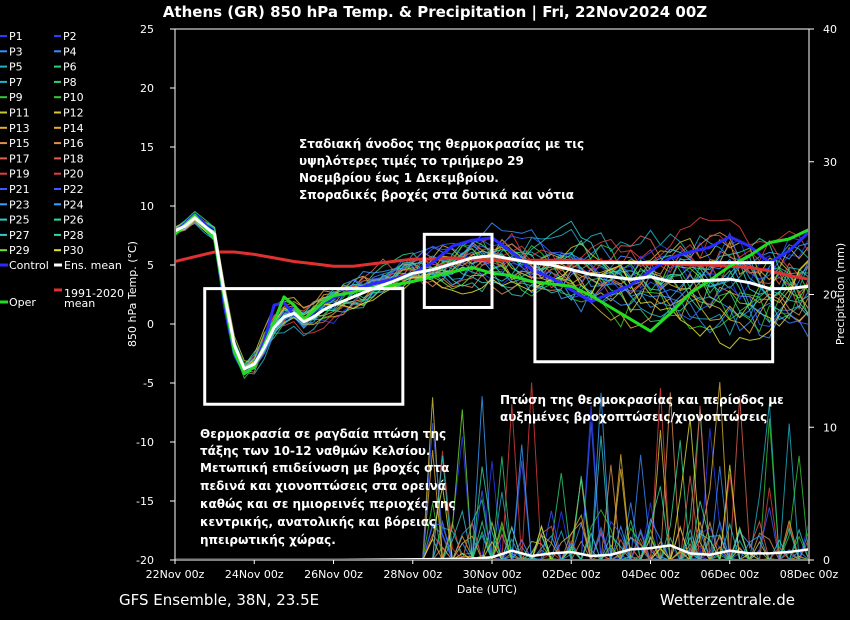 This screenshot has width=850, height=620. Describe the element at coordinates (809, 574) in the screenshot. I see `x-tick-label: 08Dec 00z` at that location.